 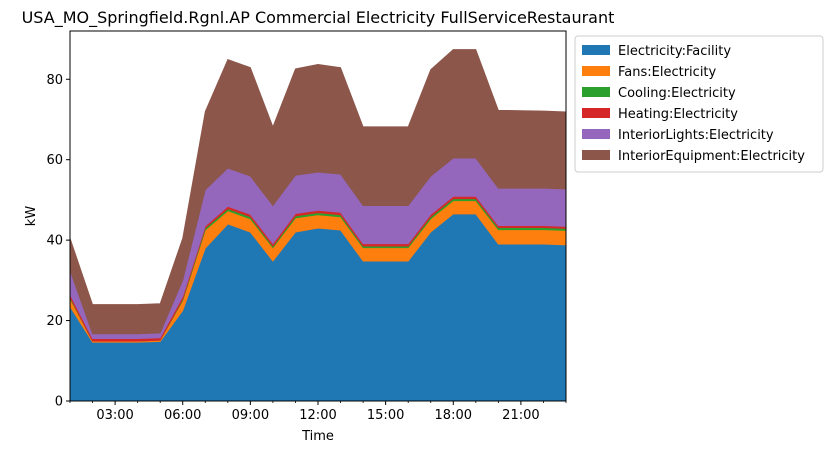 I want to click on legend-box, so click(x=699, y=104).